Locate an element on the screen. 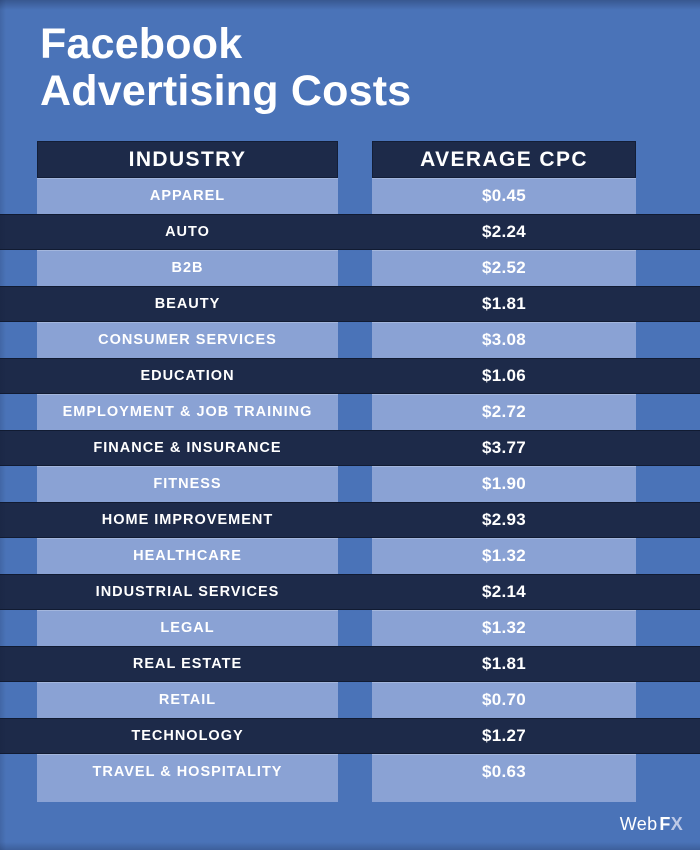 Image resolution: width=700 pixels, height=850 pixels. cpc-cell: $0.63 is located at coordinates (504, 778).